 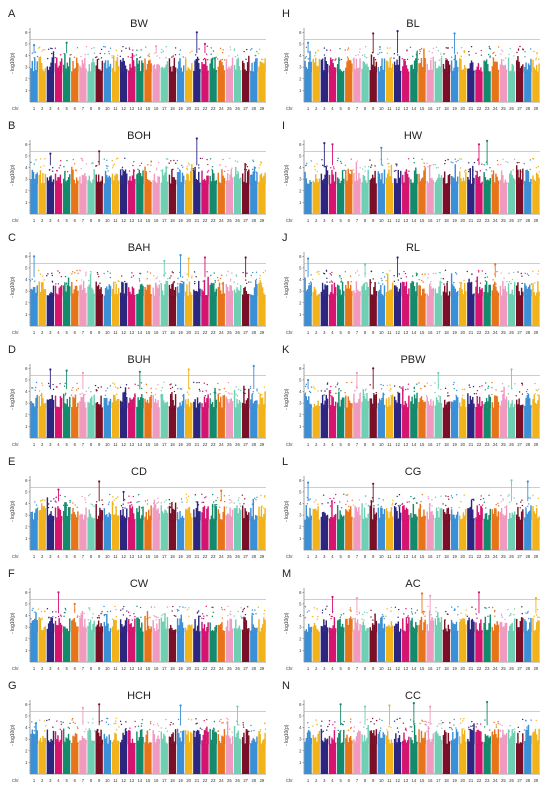 I want to click on chromosome-7-points, so click(x=83, y=508).